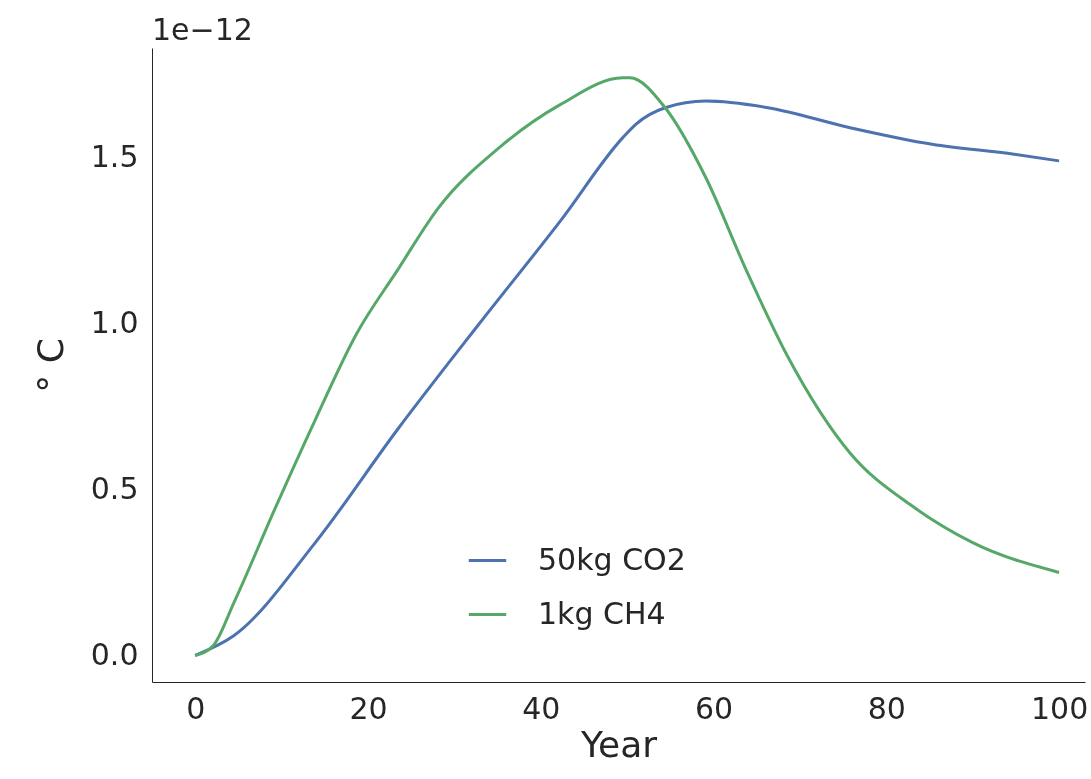 The height and width of the screenshot is (779, 1091). Describe the element at coordinates (114, 488) in the screenshot. I see `y-tick-label: 0.5` at that location.